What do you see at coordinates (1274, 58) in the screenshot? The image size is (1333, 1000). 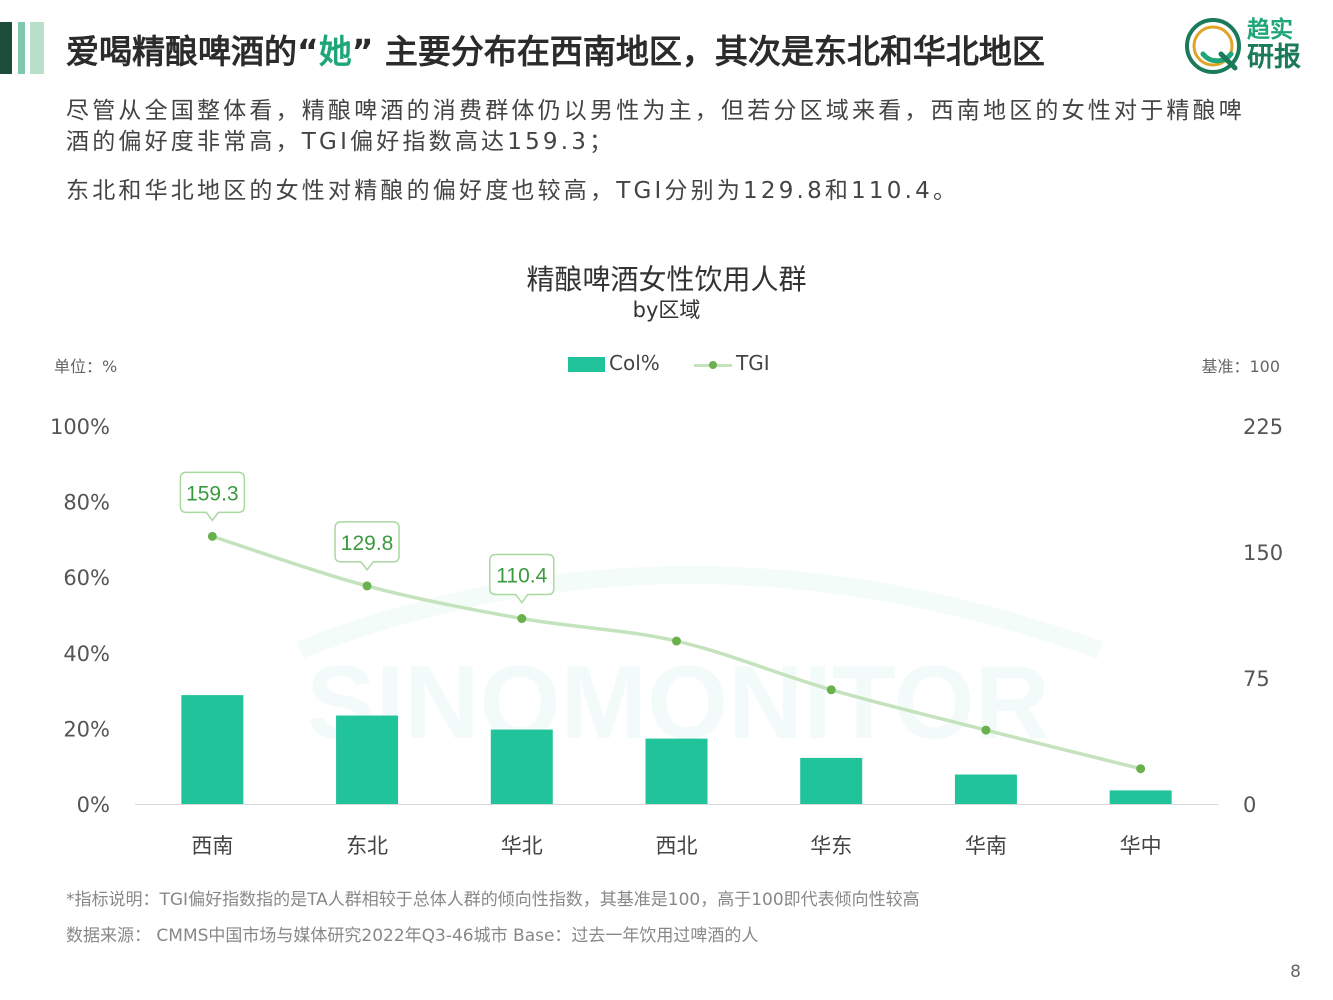 I see `logo-line2: 研报` at bounding box center [1274, 58].